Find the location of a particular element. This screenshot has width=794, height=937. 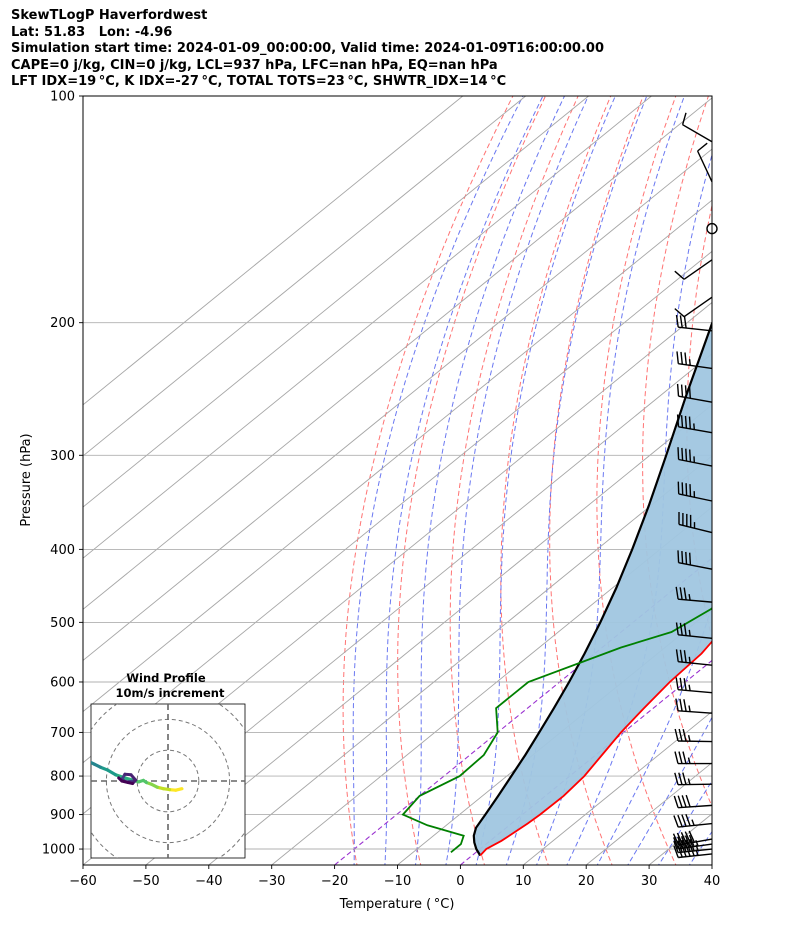

x-tick-label: −60 is located at coordinates (82, 881).